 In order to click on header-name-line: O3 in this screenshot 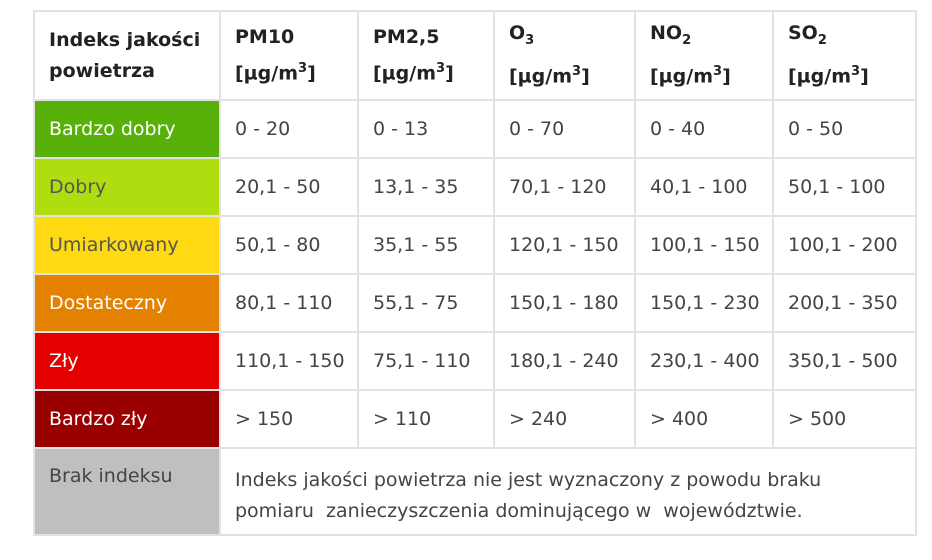, I will do `click(571, 37)`.